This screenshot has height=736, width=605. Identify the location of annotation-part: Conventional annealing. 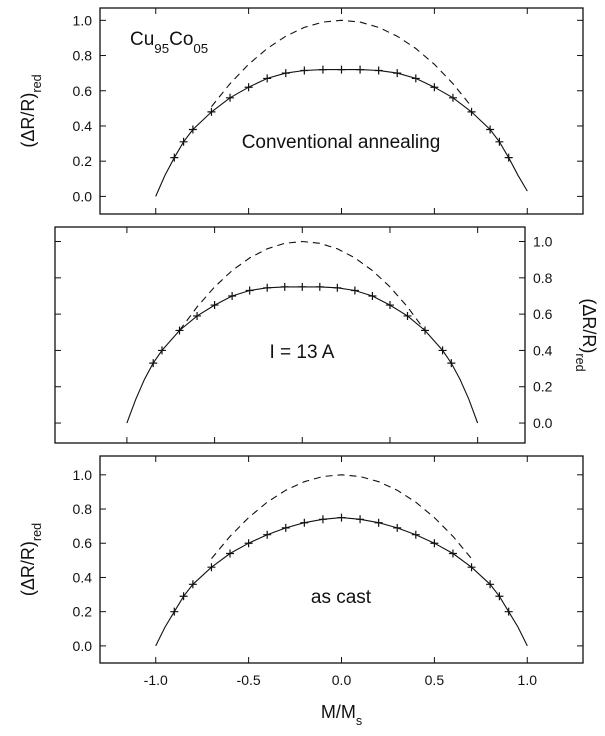
(341, 142).